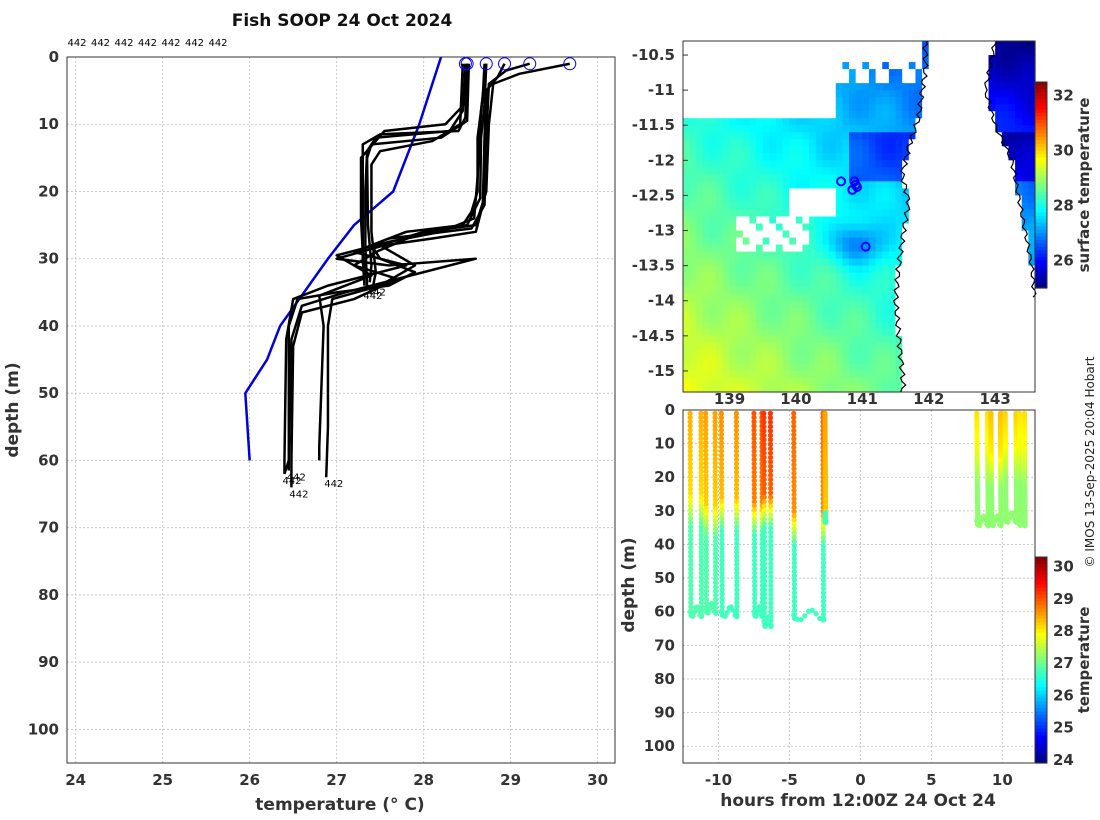 The height and width of the screenshot is (820, 1100). What do you see at coordinates (54, 57) in the screenshot?
I see `y-tick-label: 0` at bounding box center [54, 57].